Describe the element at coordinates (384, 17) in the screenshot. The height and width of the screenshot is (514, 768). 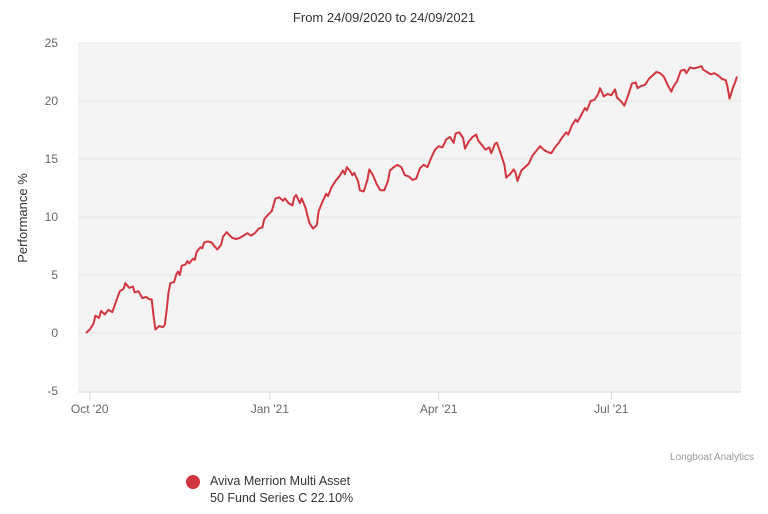
I see `chart-title: From 24/09/2020 to 24/09/2021` at that location.